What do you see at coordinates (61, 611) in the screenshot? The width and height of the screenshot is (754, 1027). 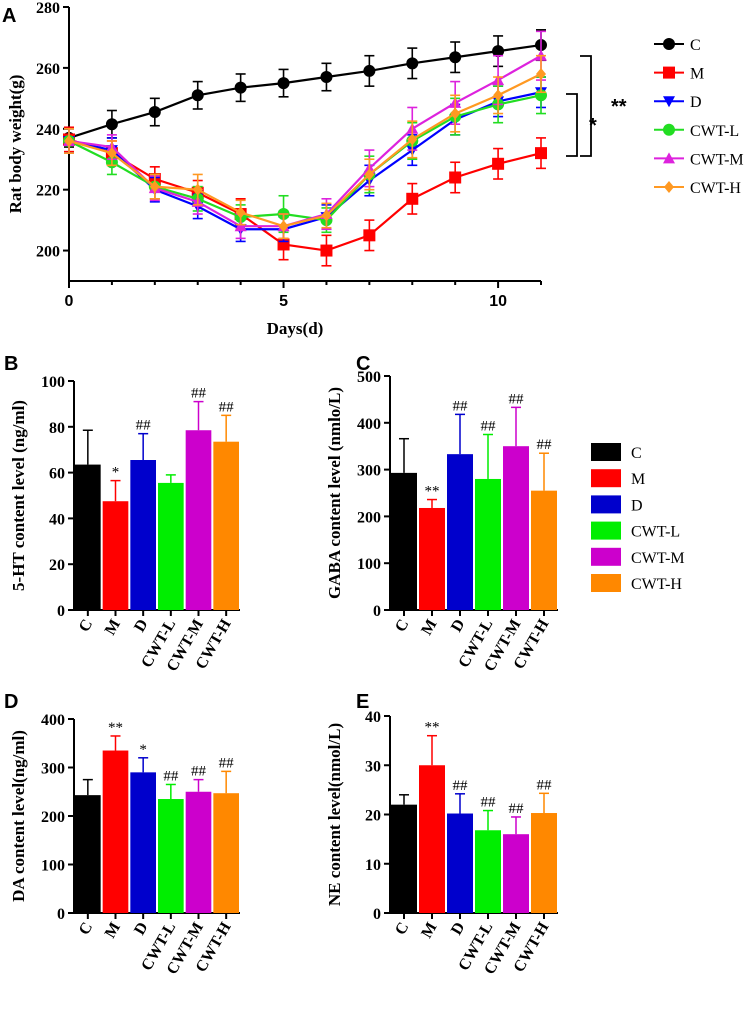 I see `y-tick-label: 0` at bounding box center [61, 611].